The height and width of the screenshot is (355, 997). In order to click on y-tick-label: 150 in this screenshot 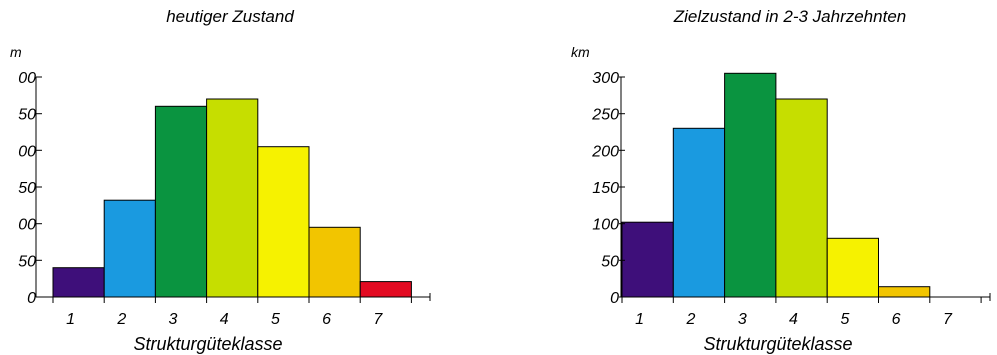, I will do `click(605, 188)`.